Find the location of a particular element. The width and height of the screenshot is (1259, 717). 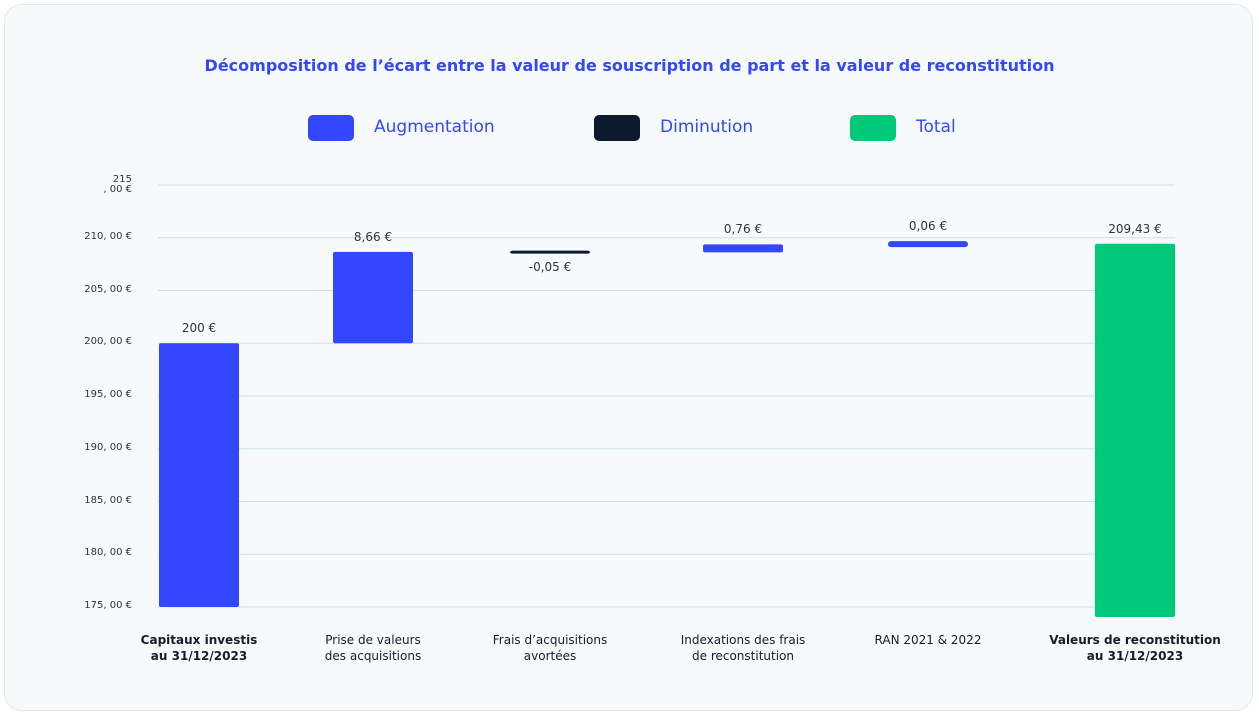

legend-label: Augmentation is located at coordinates (434, 127).